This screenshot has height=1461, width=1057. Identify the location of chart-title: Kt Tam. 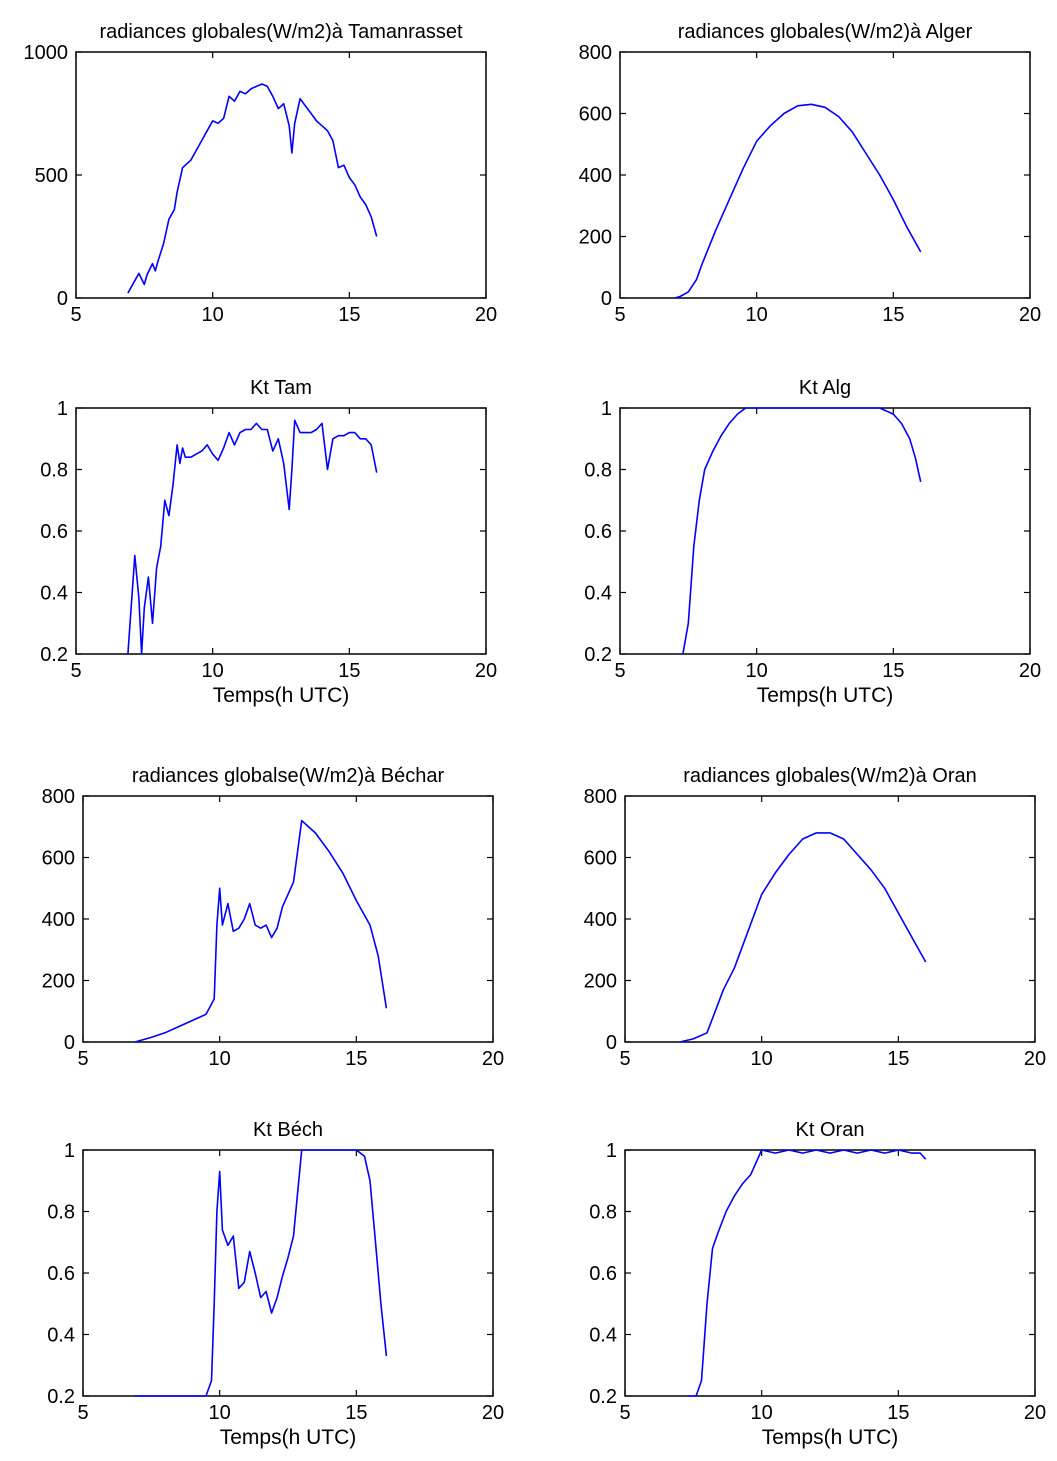
(281, 388).